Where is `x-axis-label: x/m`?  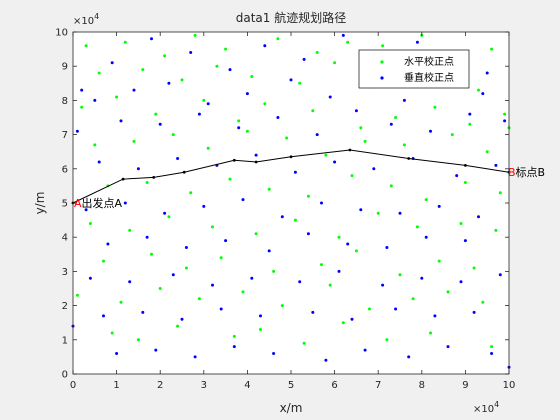 x-axis-label: x/m is located at coordinates (291, 408).